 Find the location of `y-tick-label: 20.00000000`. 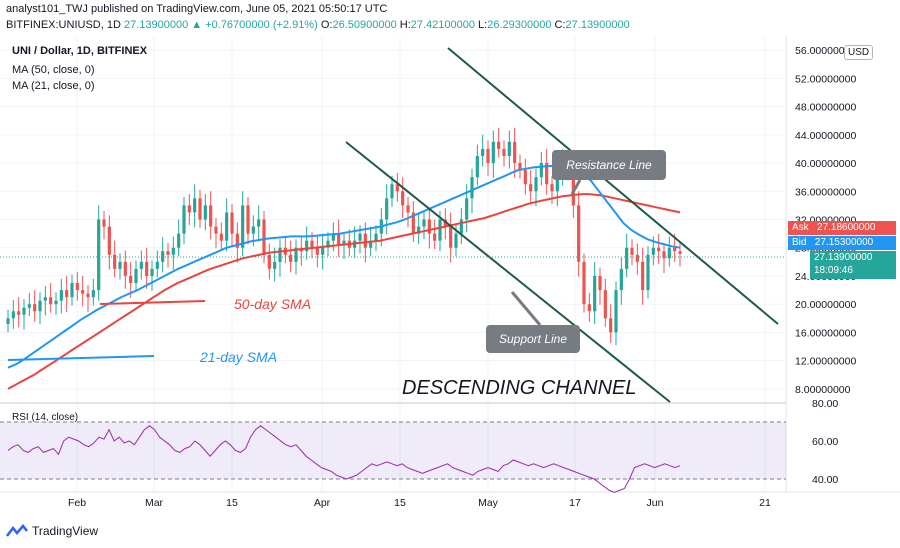

y-tick-label: 20.00000000 is located at coordinates (825, 305).